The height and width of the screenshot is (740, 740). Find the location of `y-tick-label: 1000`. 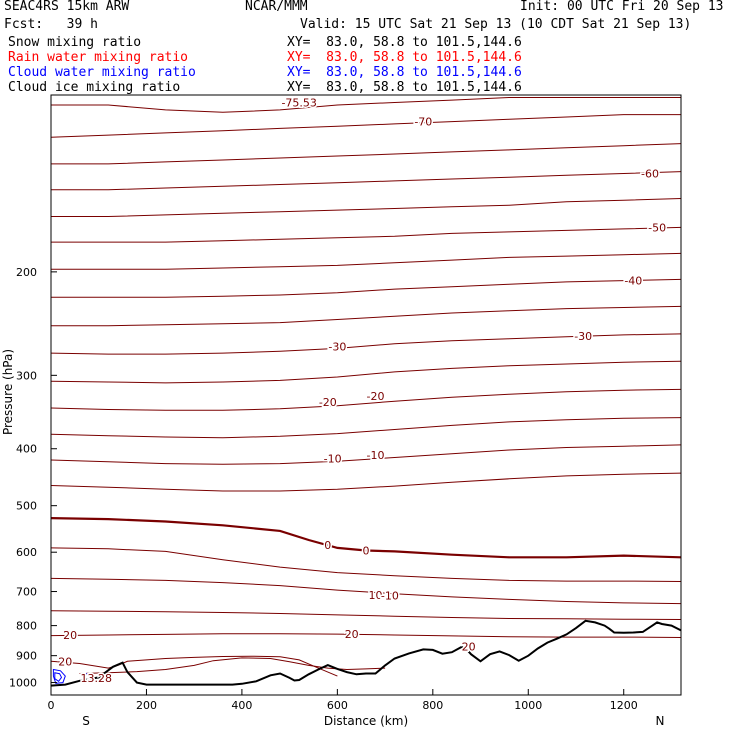

y-tick-label: 1000 is located at coordinates (23, 683).